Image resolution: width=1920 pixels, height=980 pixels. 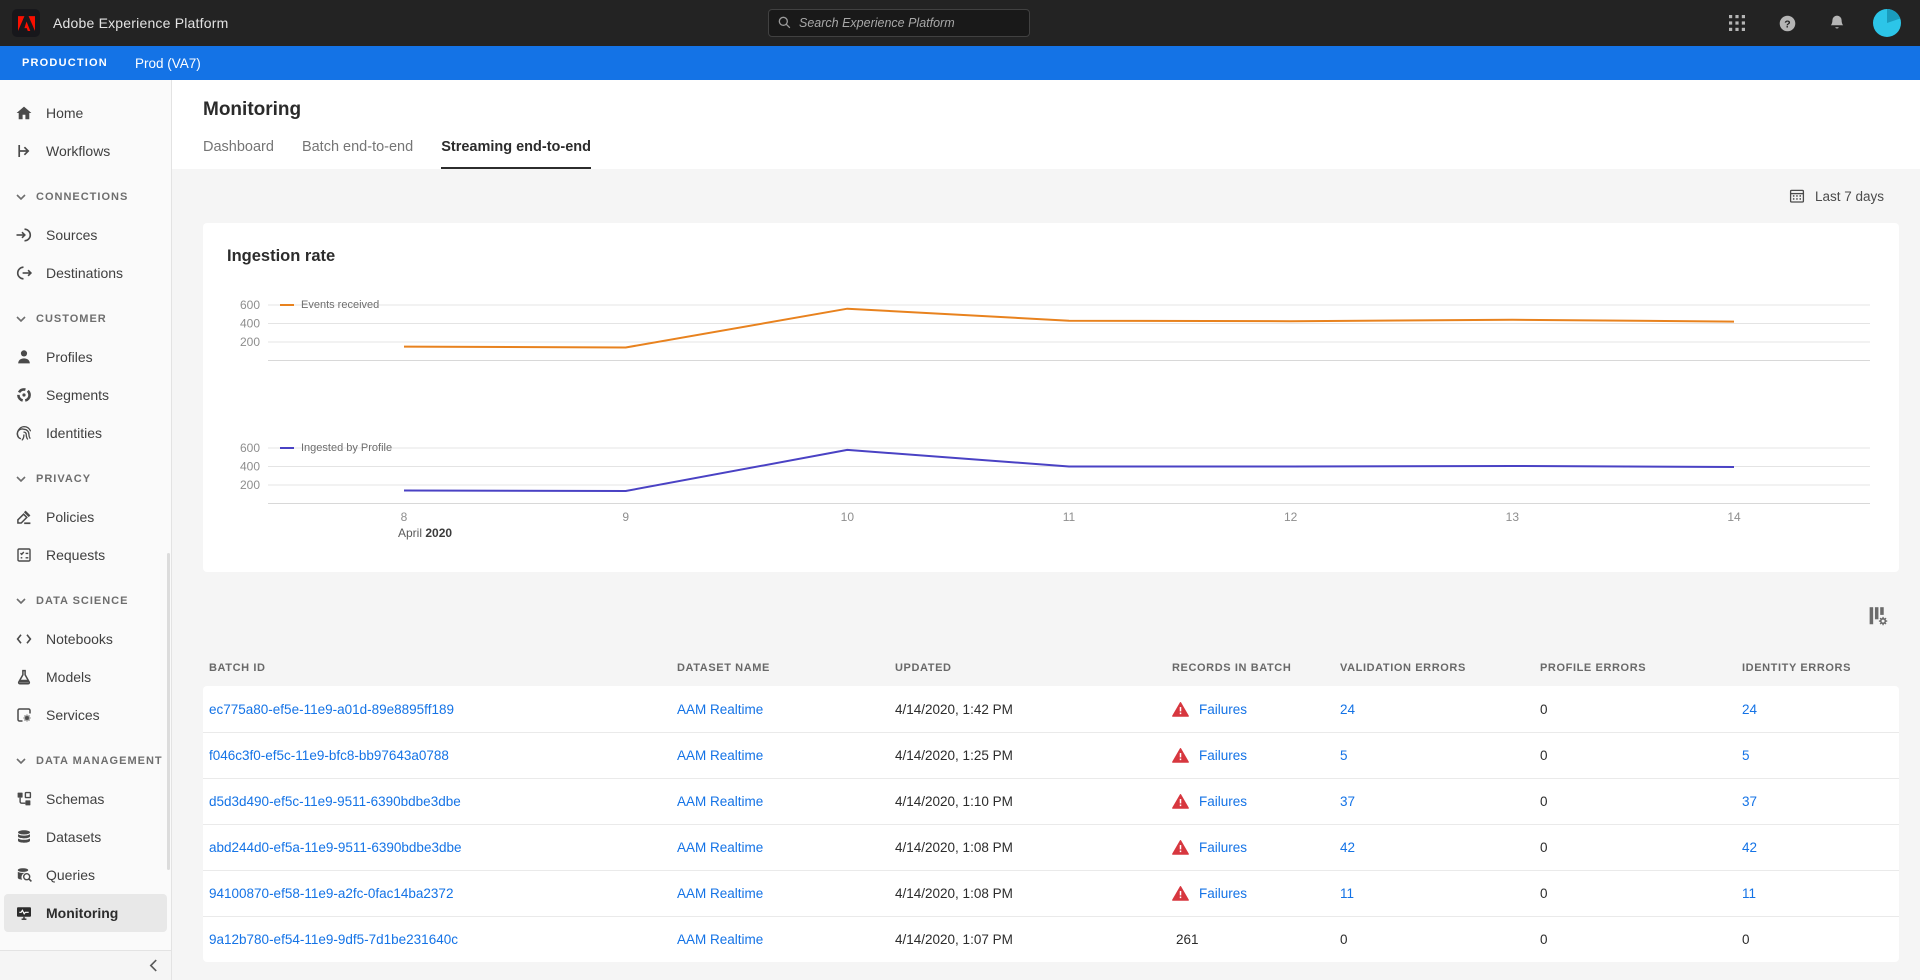 I want to click on batch-id-cell: d5d3d490-ef5c-11e9-9511-6390bdbe3dbe, so click(x=440, y=801).